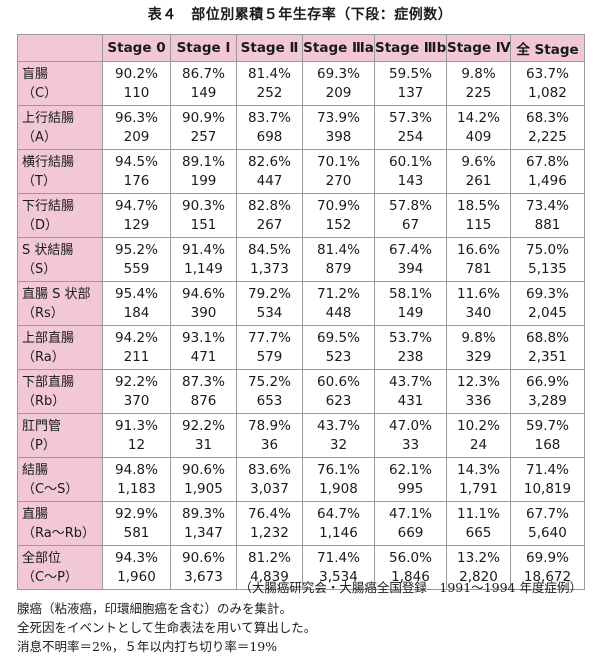 The image size is (600, 661). Describe the element at coordinates (547, 312) in the screenshot. I see `case-count: 2,045` at that location.